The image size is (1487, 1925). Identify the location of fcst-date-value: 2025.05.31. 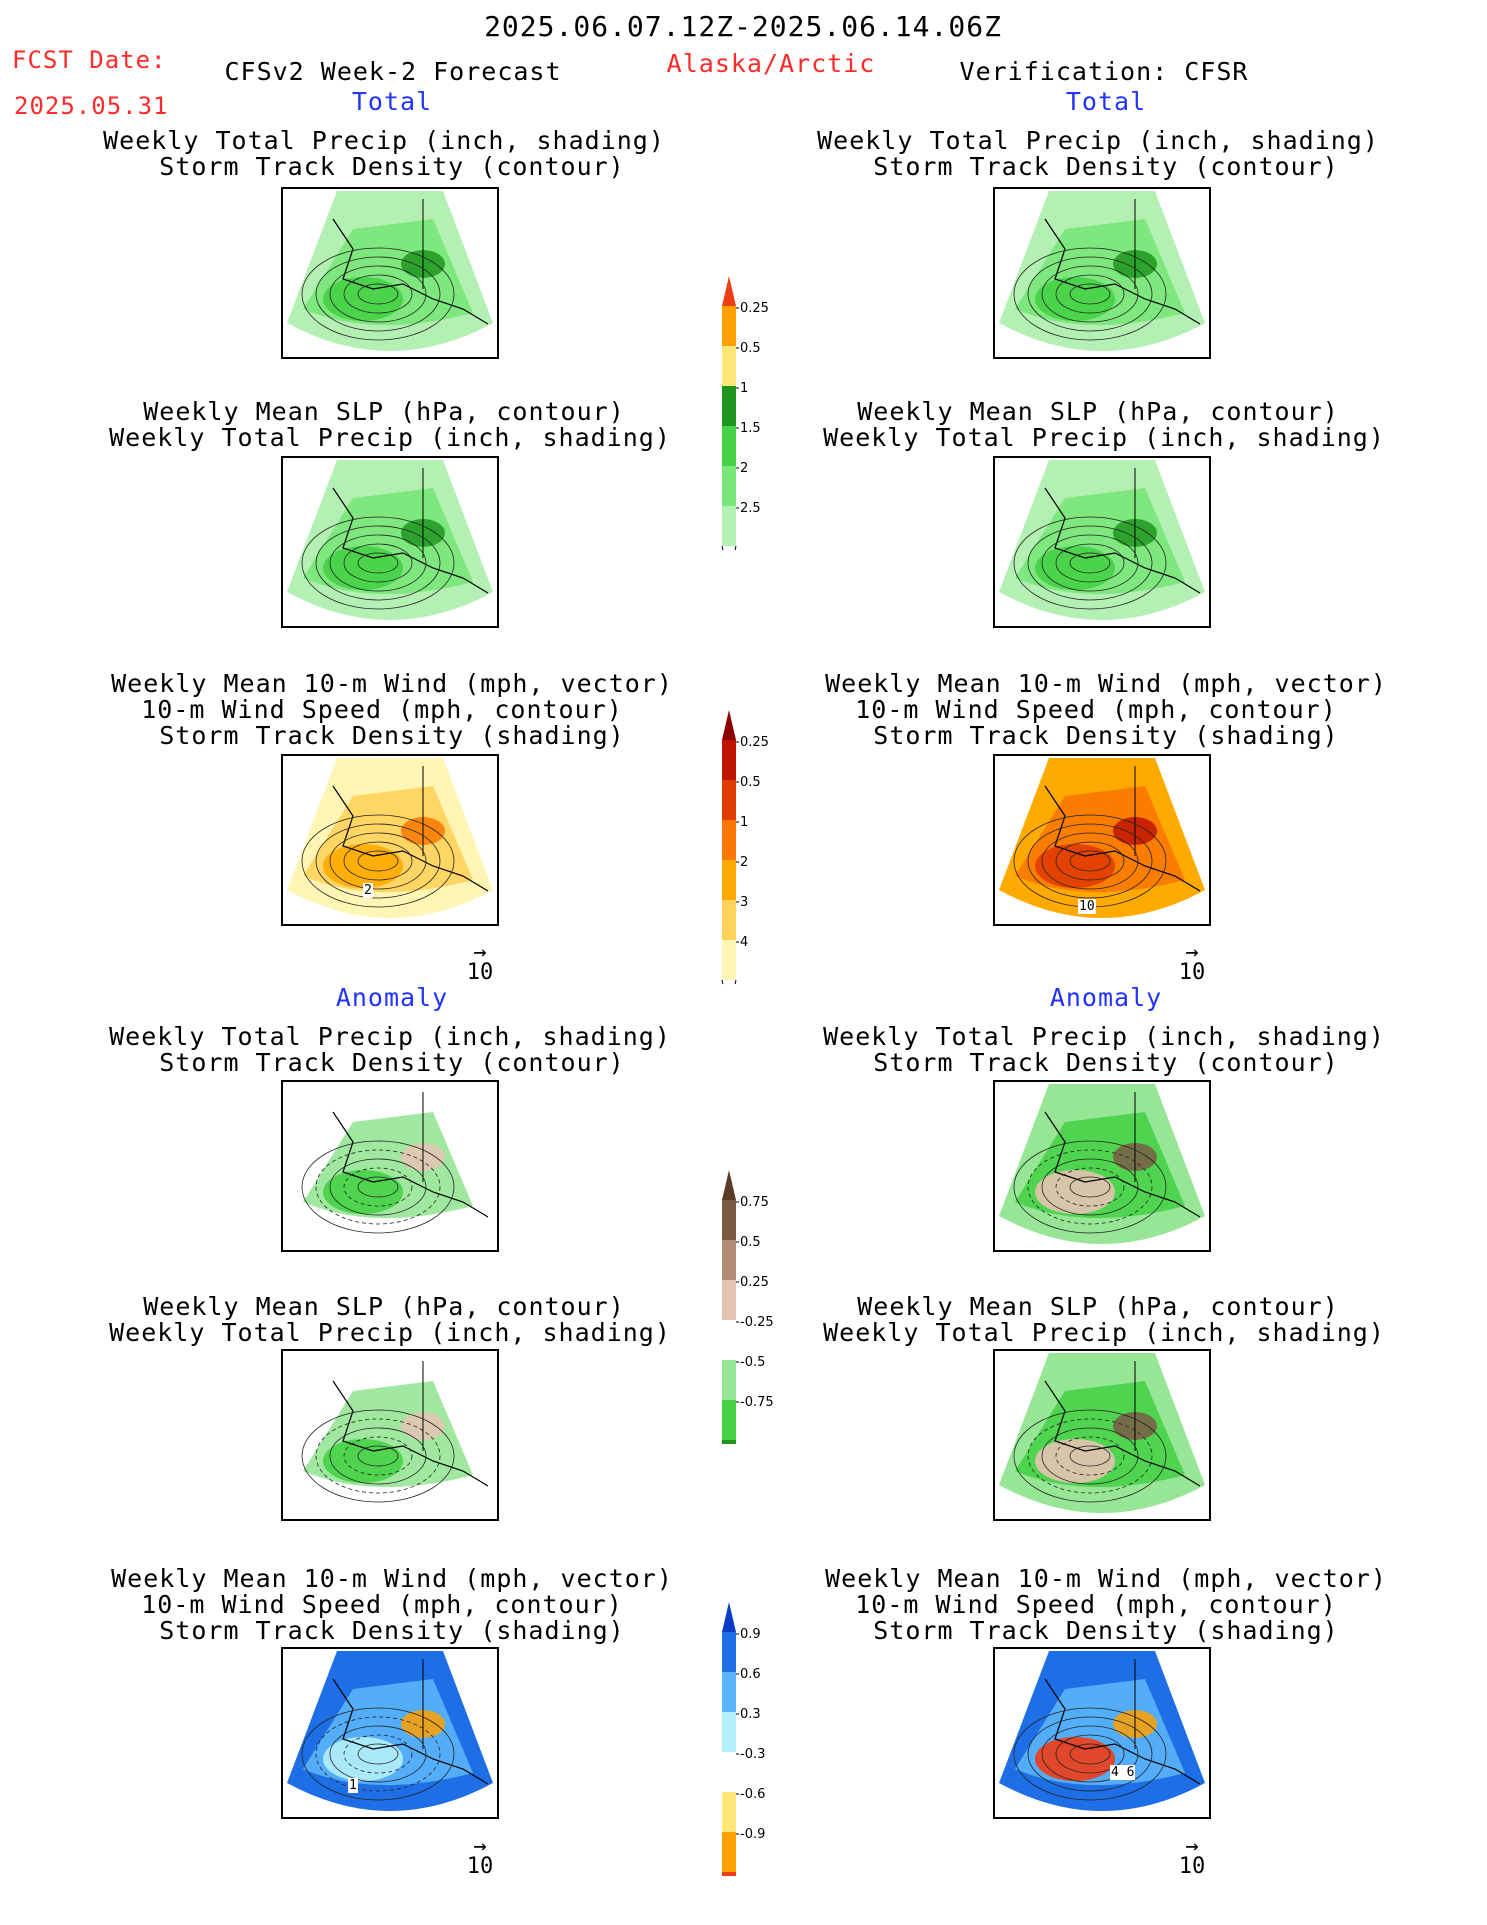
(91, 106).